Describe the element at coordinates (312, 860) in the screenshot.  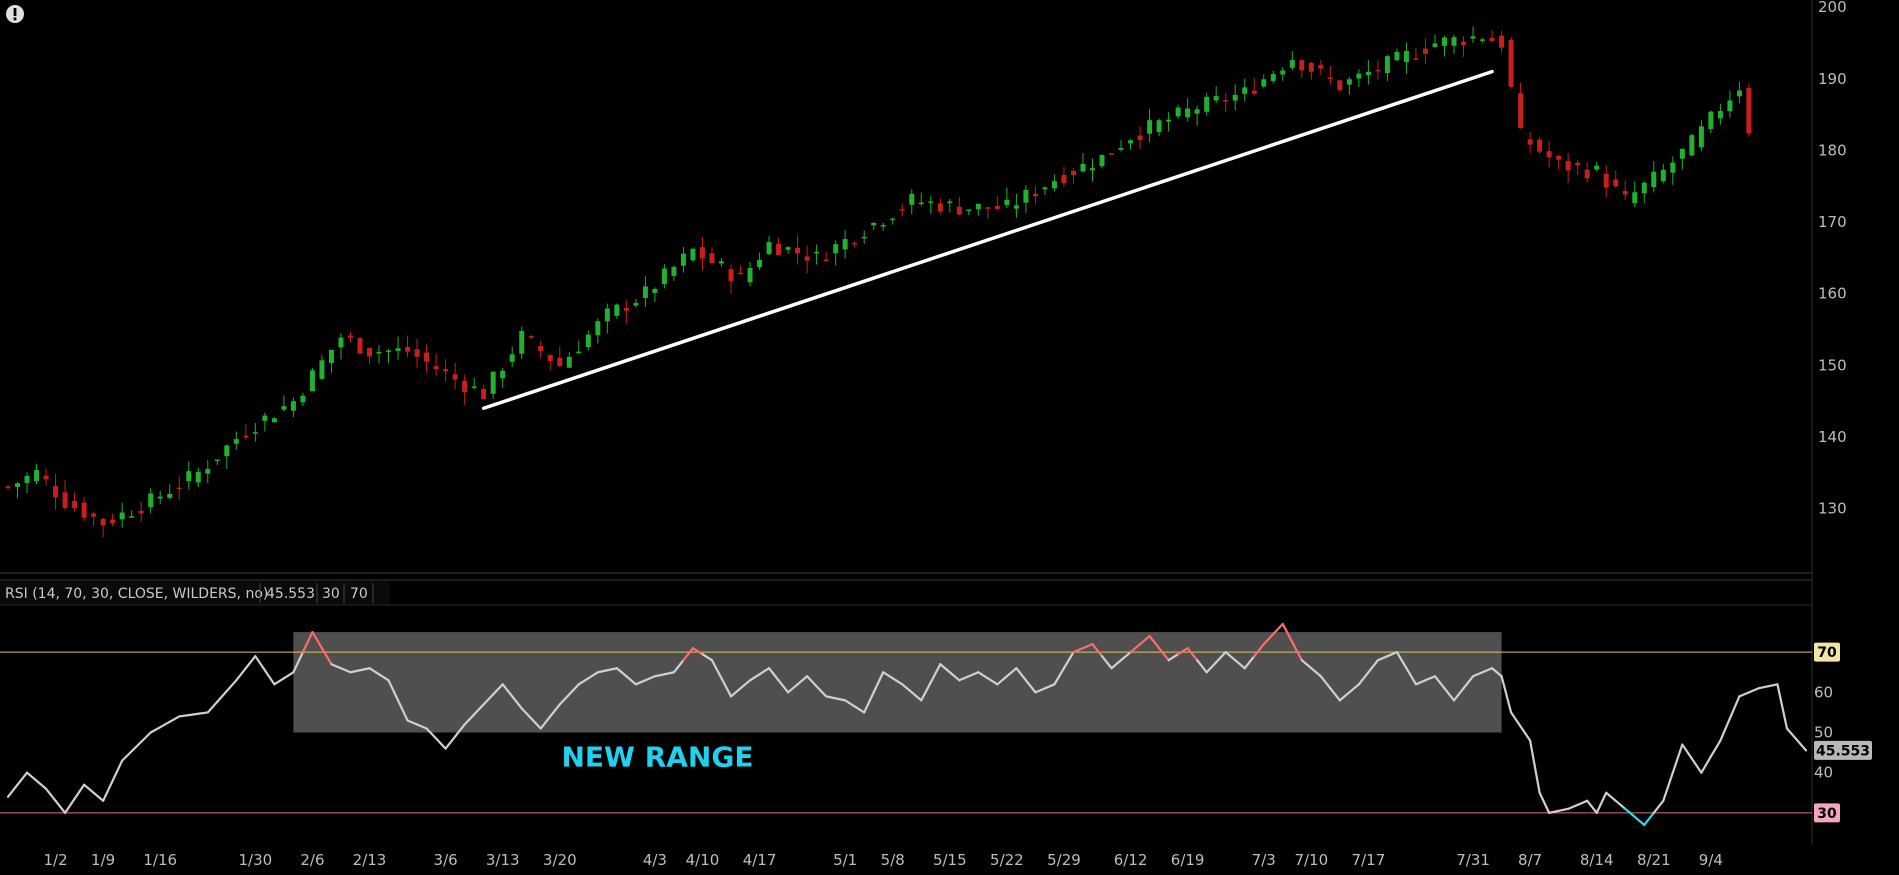
I see `date-tick-label: 2/6` at that location.